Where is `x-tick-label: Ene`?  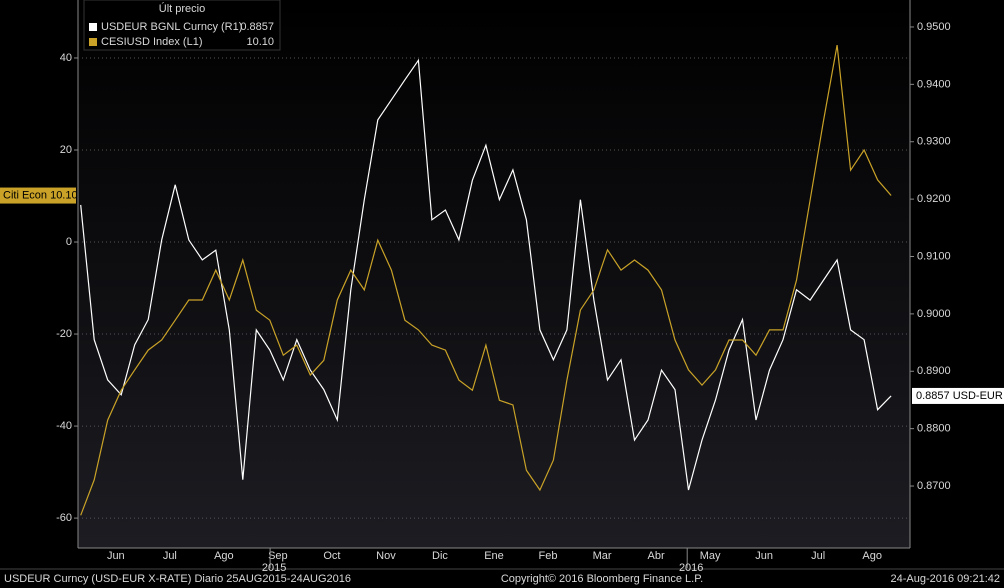 x-tick-label: Ene is located at coordinates (494, 556).